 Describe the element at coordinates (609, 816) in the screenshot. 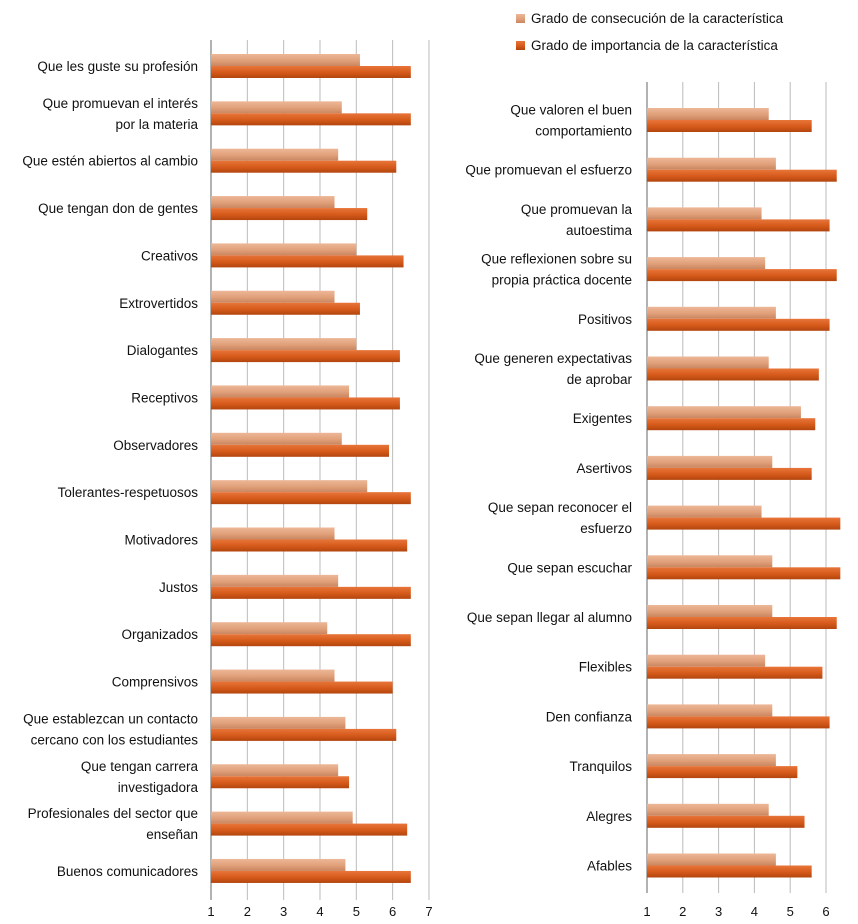

I see `category-label: Alegres` at that location.